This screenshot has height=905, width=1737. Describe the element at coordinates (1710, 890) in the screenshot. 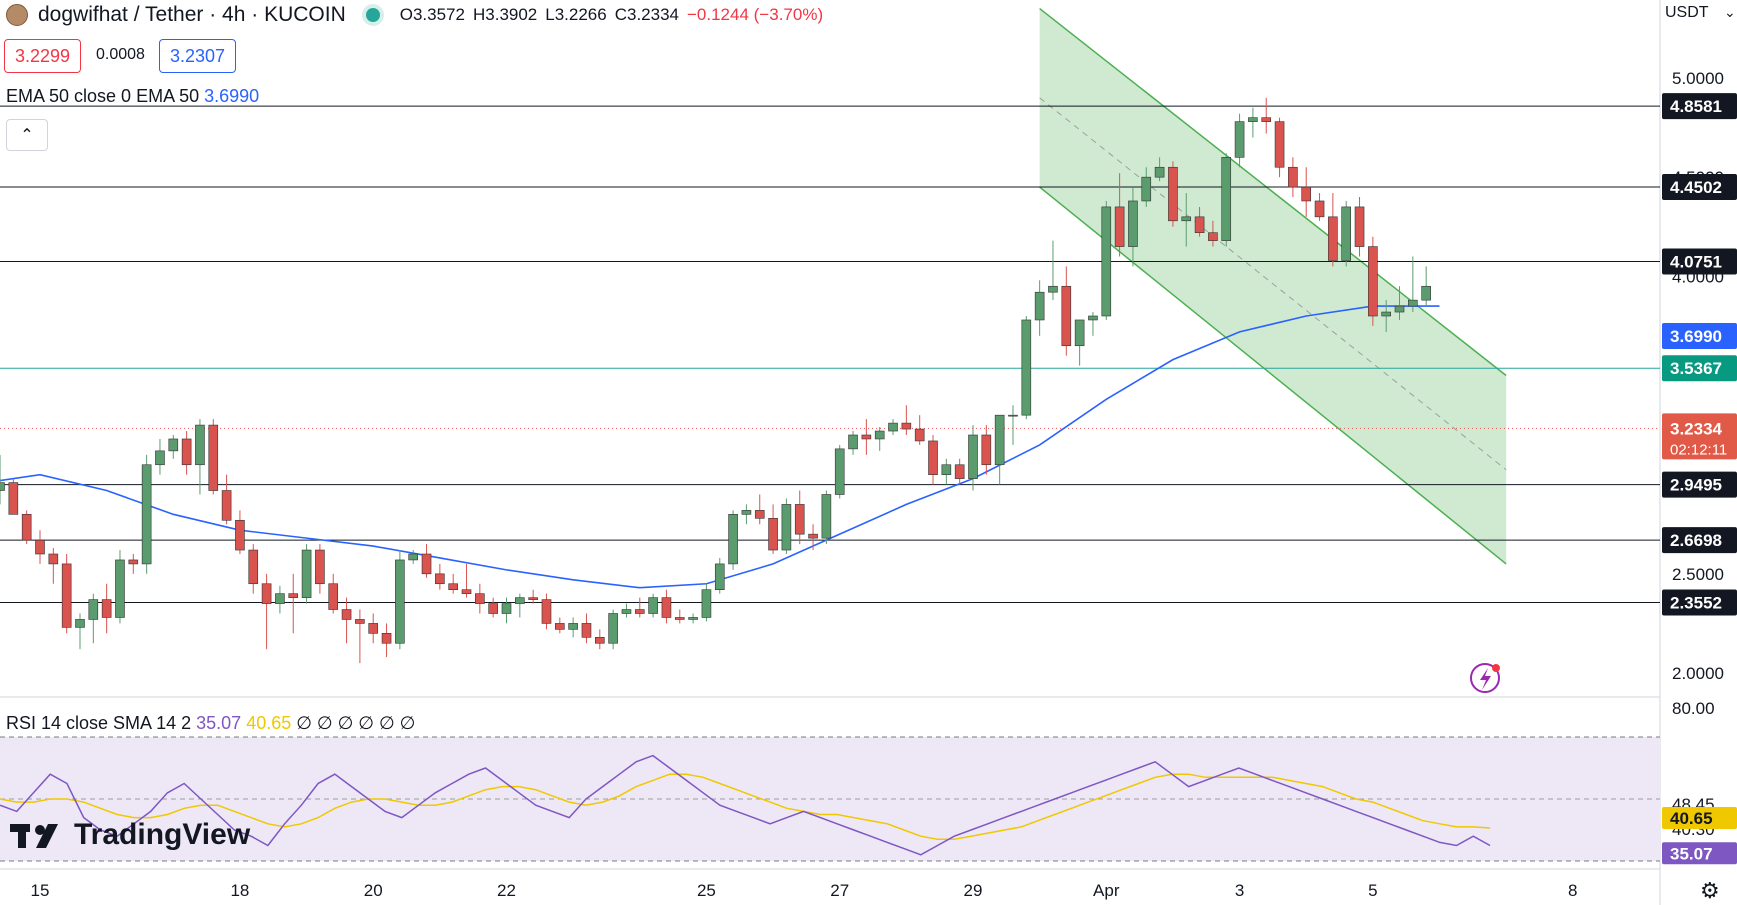

I see `gear-icon: ⚙` at that location.